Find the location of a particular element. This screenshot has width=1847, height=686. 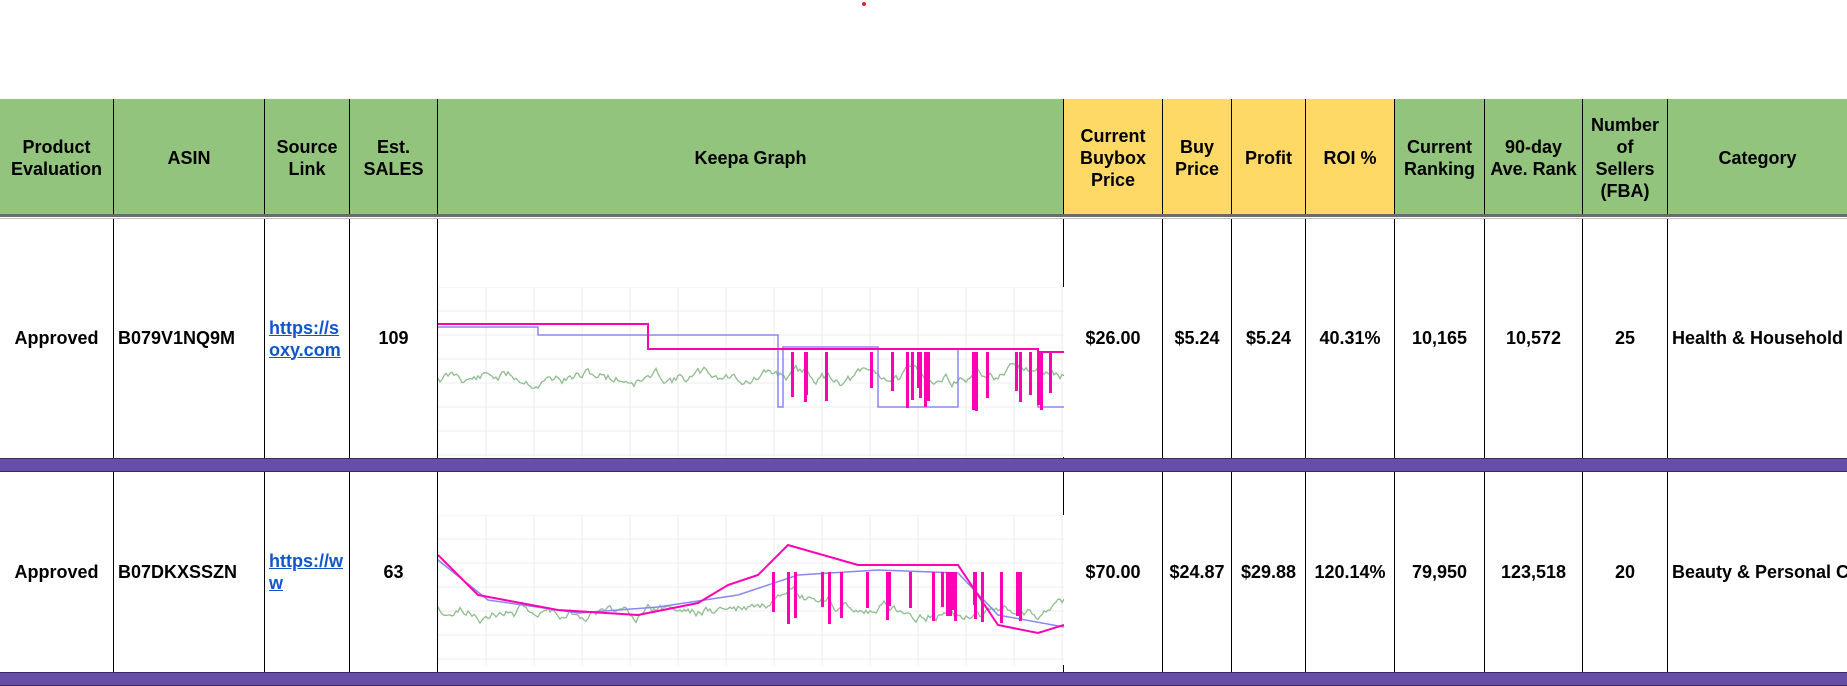

buybox-cell: $70.00 is located at coordinates (1113, 572).